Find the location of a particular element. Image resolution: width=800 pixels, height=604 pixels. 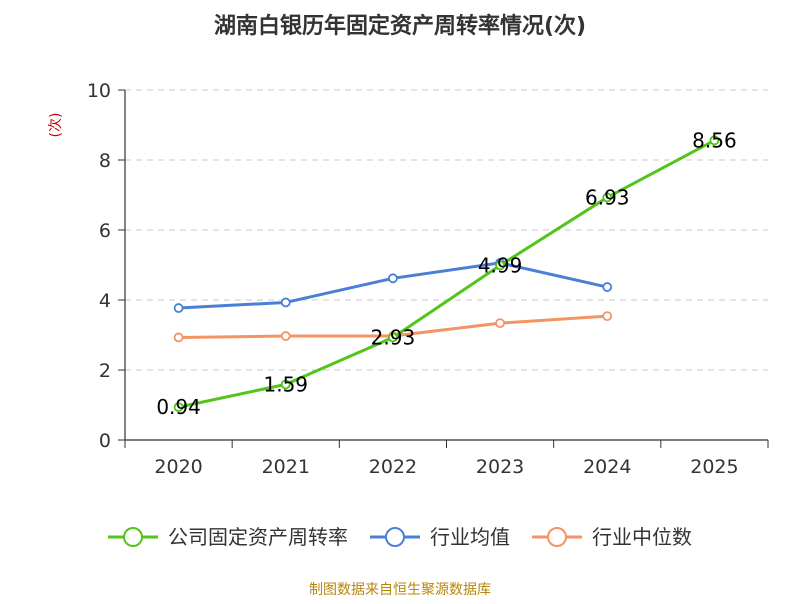

data-label: 0.94 is located at coordinates (178, 407).